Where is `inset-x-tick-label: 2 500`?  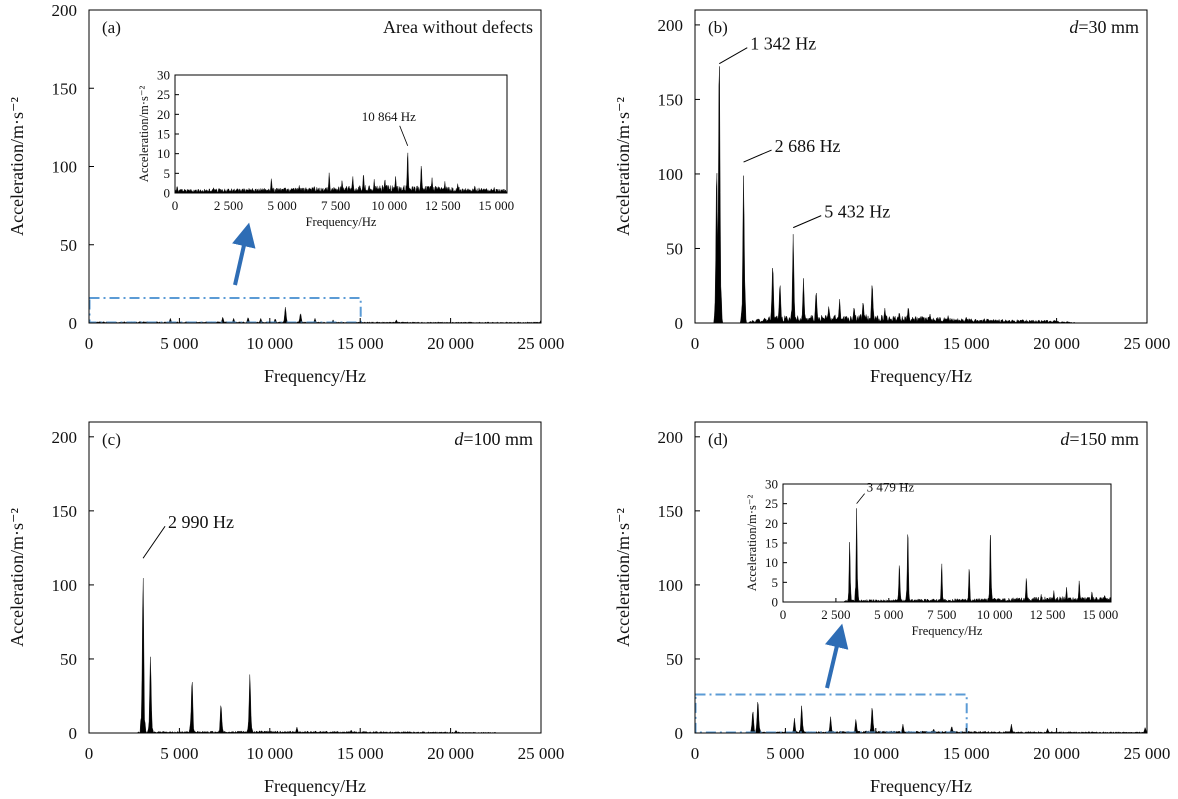 inset-x-tick-label: 2 500 is located at coordinates (228, 205).